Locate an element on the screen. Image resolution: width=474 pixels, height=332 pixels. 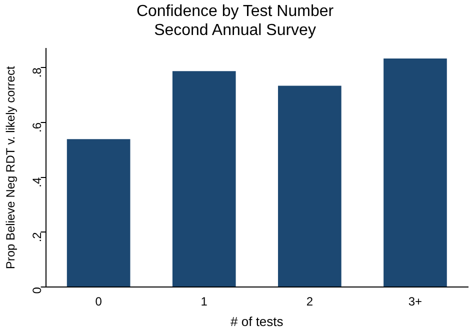
y-tick-label: .2 is located at coordinates (37, 237).